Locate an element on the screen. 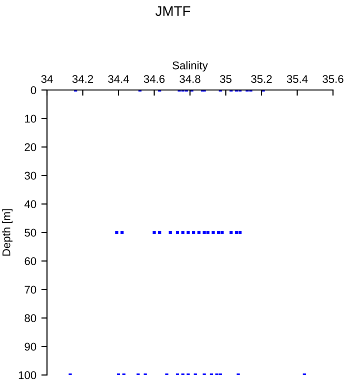 The width and height of the screenshot is (346, 384). y-tick-label: 100 is located at coordinates (27, 375).